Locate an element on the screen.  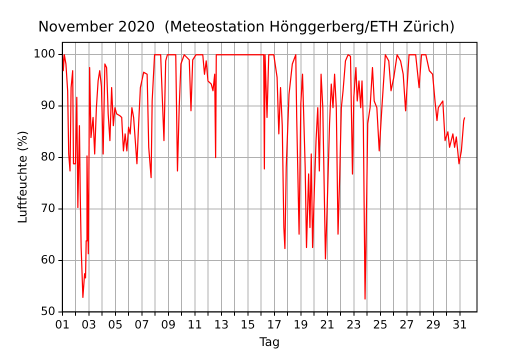
x-tick-label: 11 is located at coordinates (195, 325).